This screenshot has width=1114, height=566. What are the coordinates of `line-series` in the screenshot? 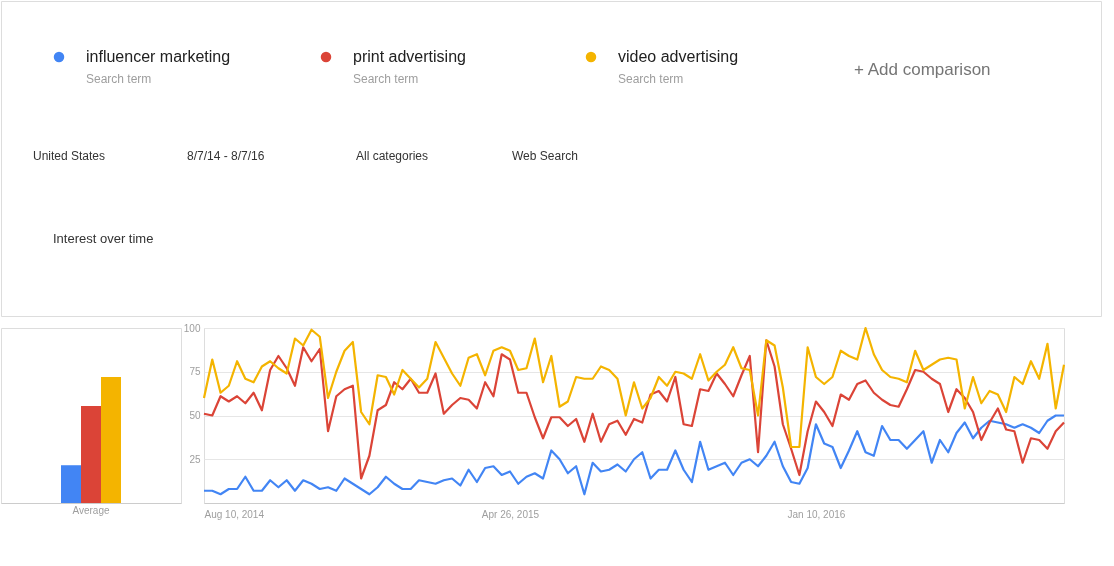 It's located at (634, 455).